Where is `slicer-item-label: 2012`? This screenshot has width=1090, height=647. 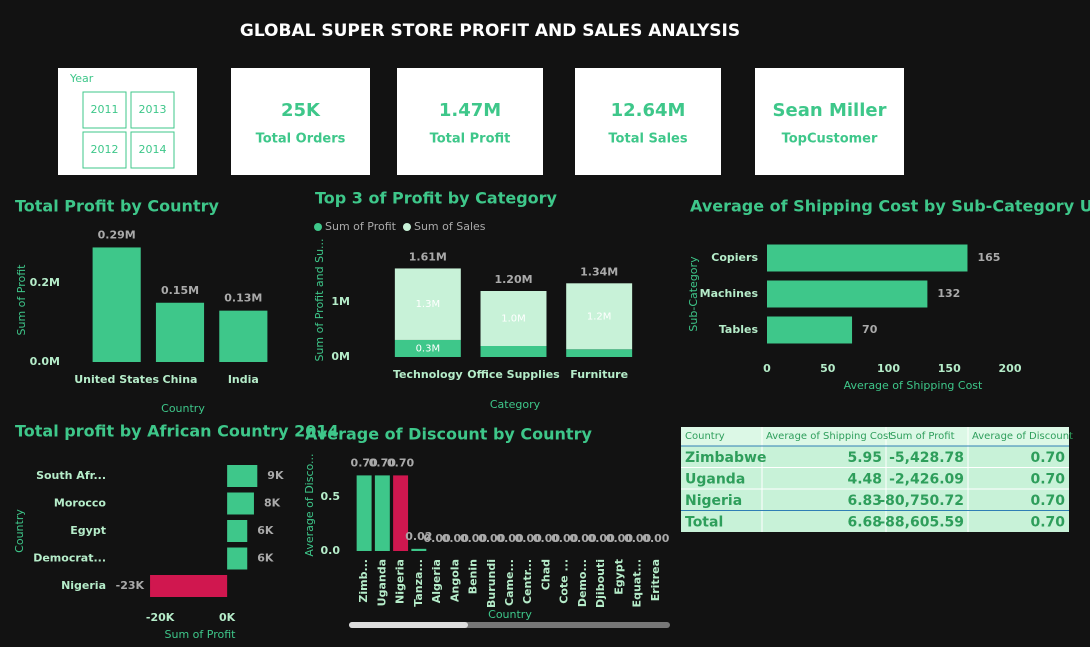
slicer-item-label: 2012 is located at coordinates (105, 149).